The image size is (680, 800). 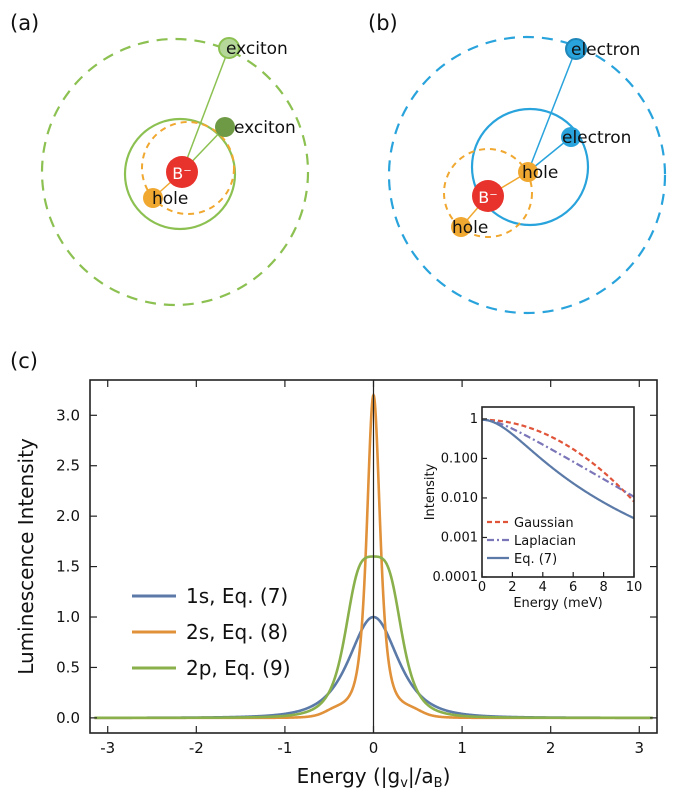 I want to click on x-tick-label: 0, so click(x=374, y=748).